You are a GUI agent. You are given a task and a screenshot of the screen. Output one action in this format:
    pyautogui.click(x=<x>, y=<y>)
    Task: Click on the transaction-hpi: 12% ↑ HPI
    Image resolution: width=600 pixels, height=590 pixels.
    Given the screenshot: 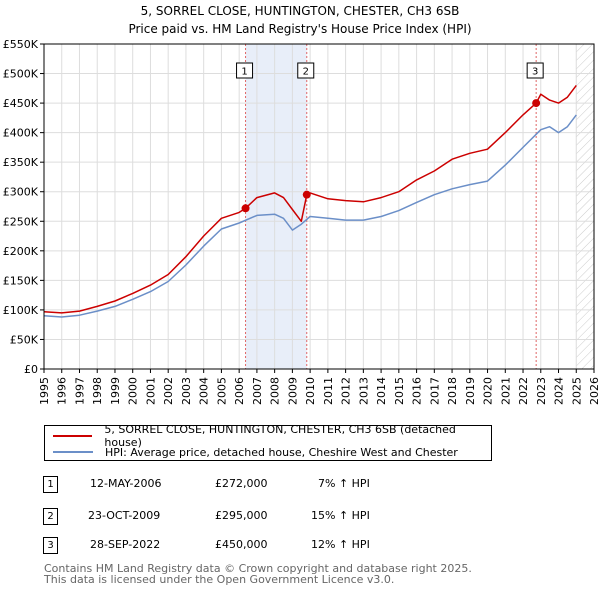 What is the action you would take?
    pyautogui.click(x=340, y=544)
    